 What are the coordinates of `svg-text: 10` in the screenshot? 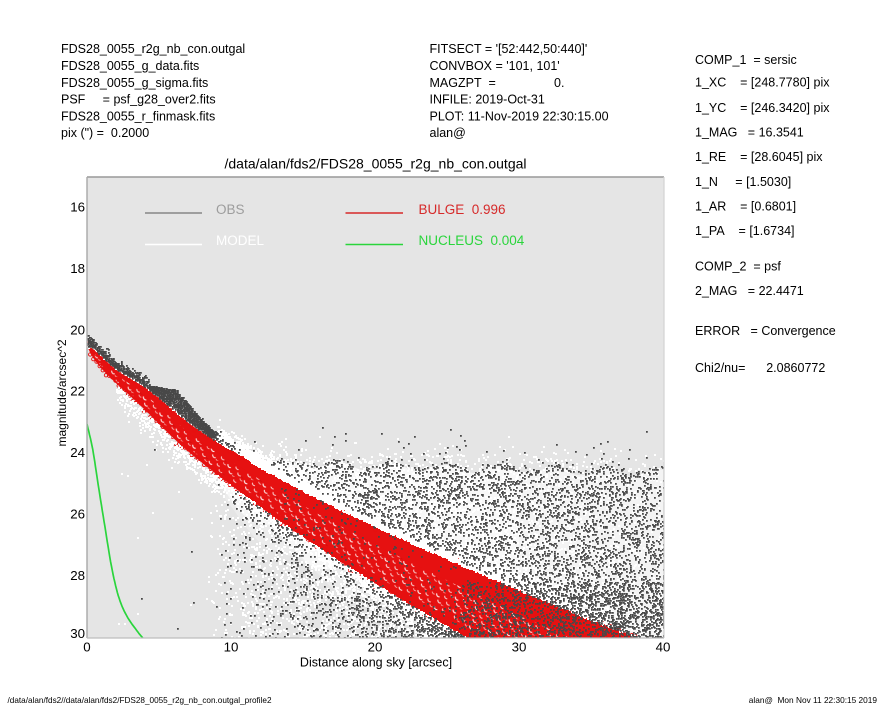 It's located at (231, 647).